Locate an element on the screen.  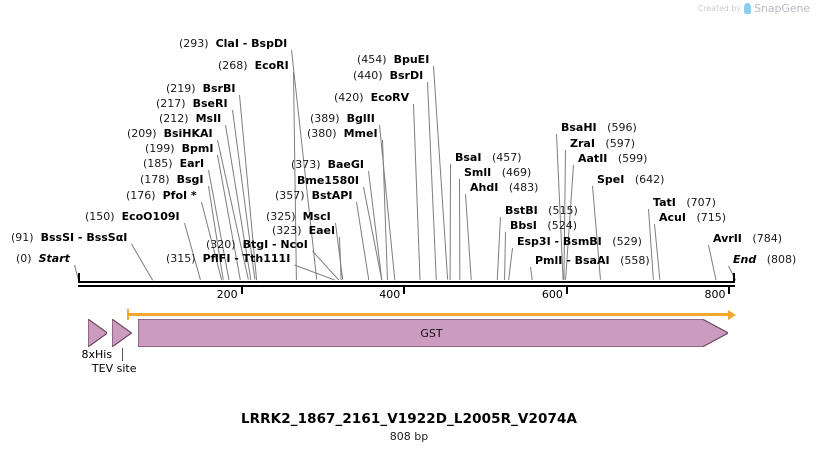
enzyme-position: (457) is located at coordinates (506, 157).